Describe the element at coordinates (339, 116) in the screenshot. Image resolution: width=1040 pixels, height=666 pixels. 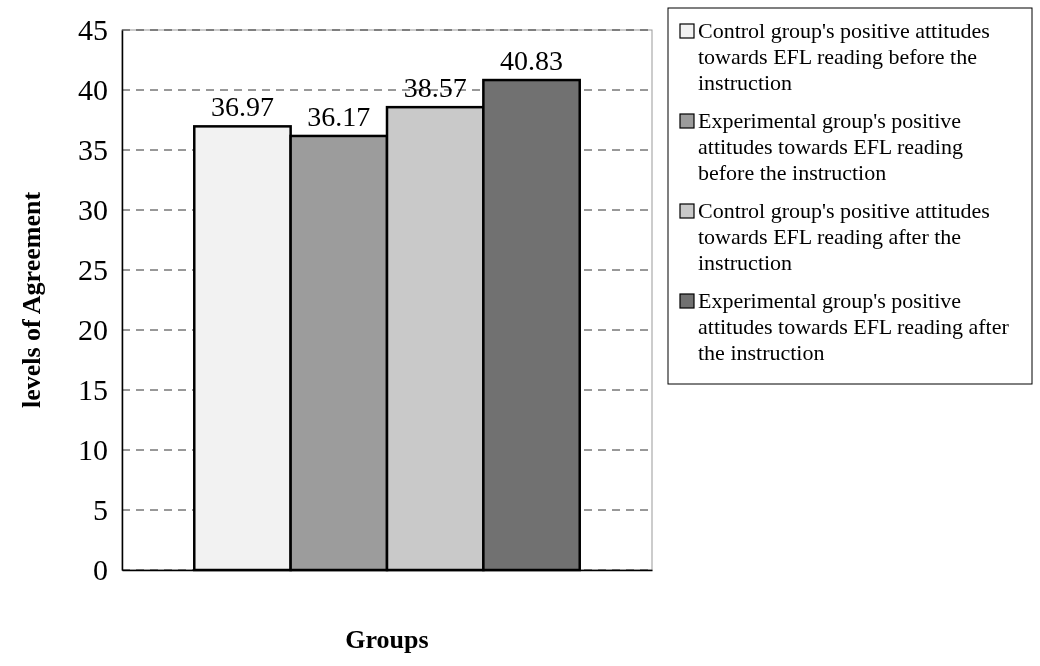
I see `data-label: 36.17` at that location.